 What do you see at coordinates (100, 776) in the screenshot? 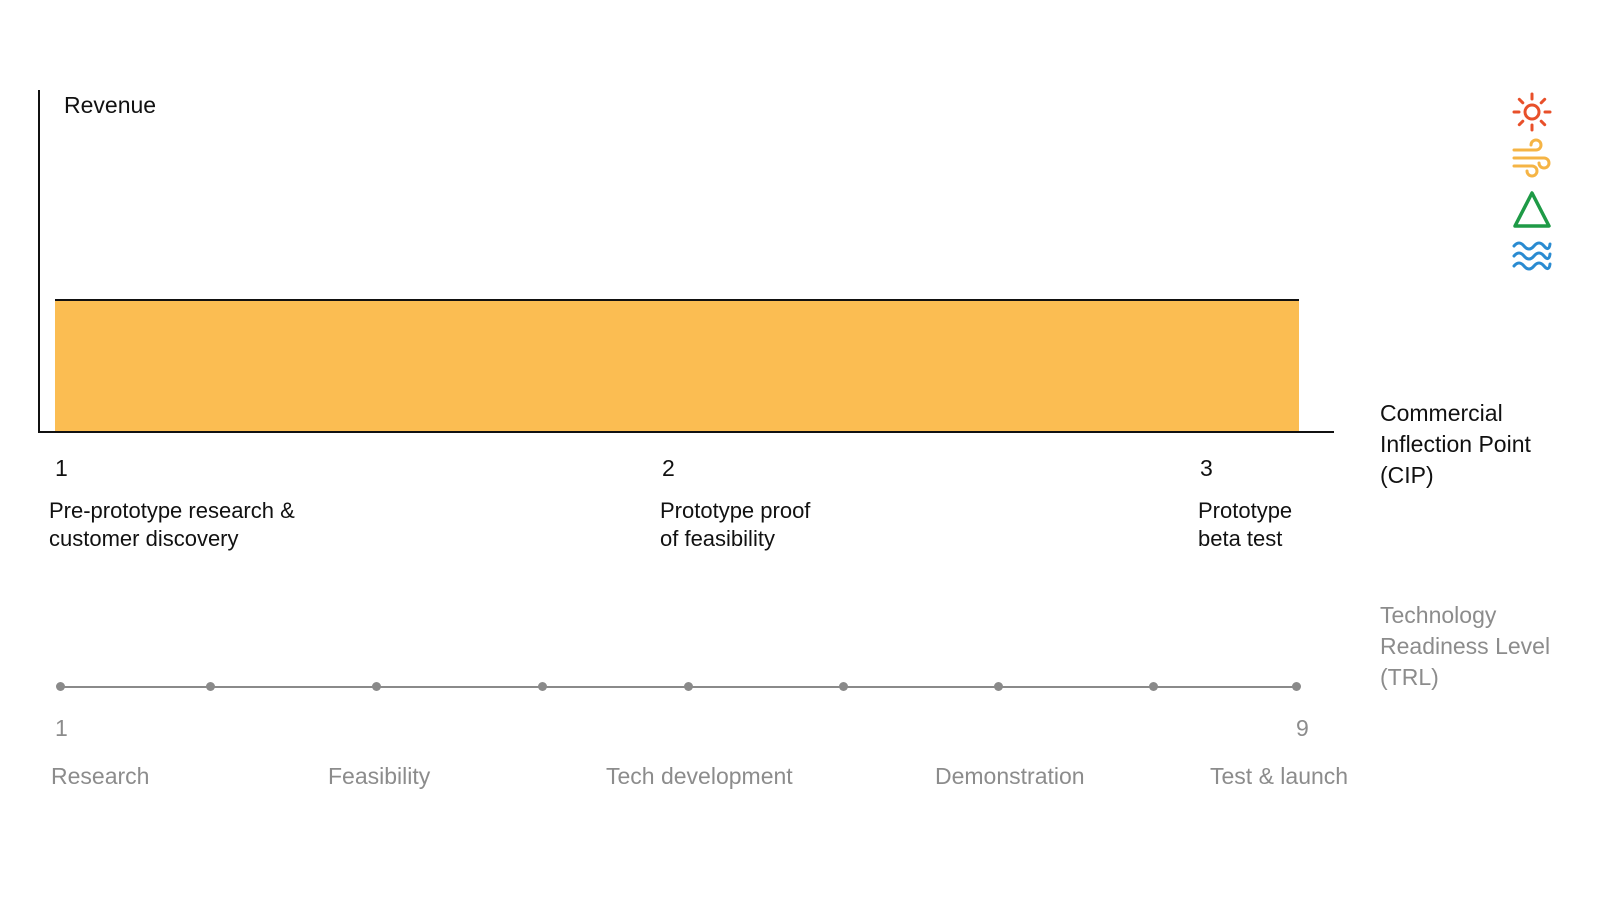
I see `trl-phase-research: Research` at bounding box center [100, 776].